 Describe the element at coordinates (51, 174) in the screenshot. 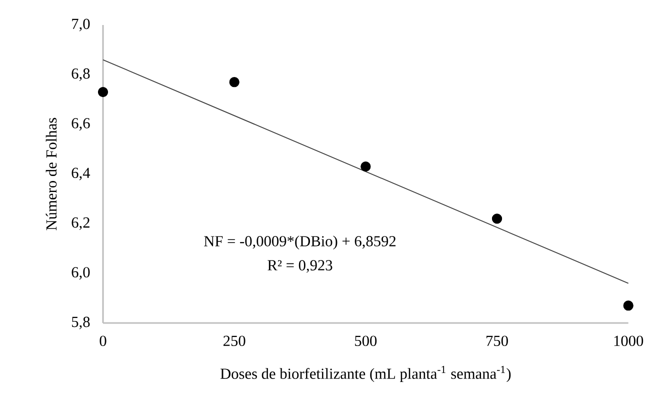

I see `y-axis-title: Número de Folhas` at that location.